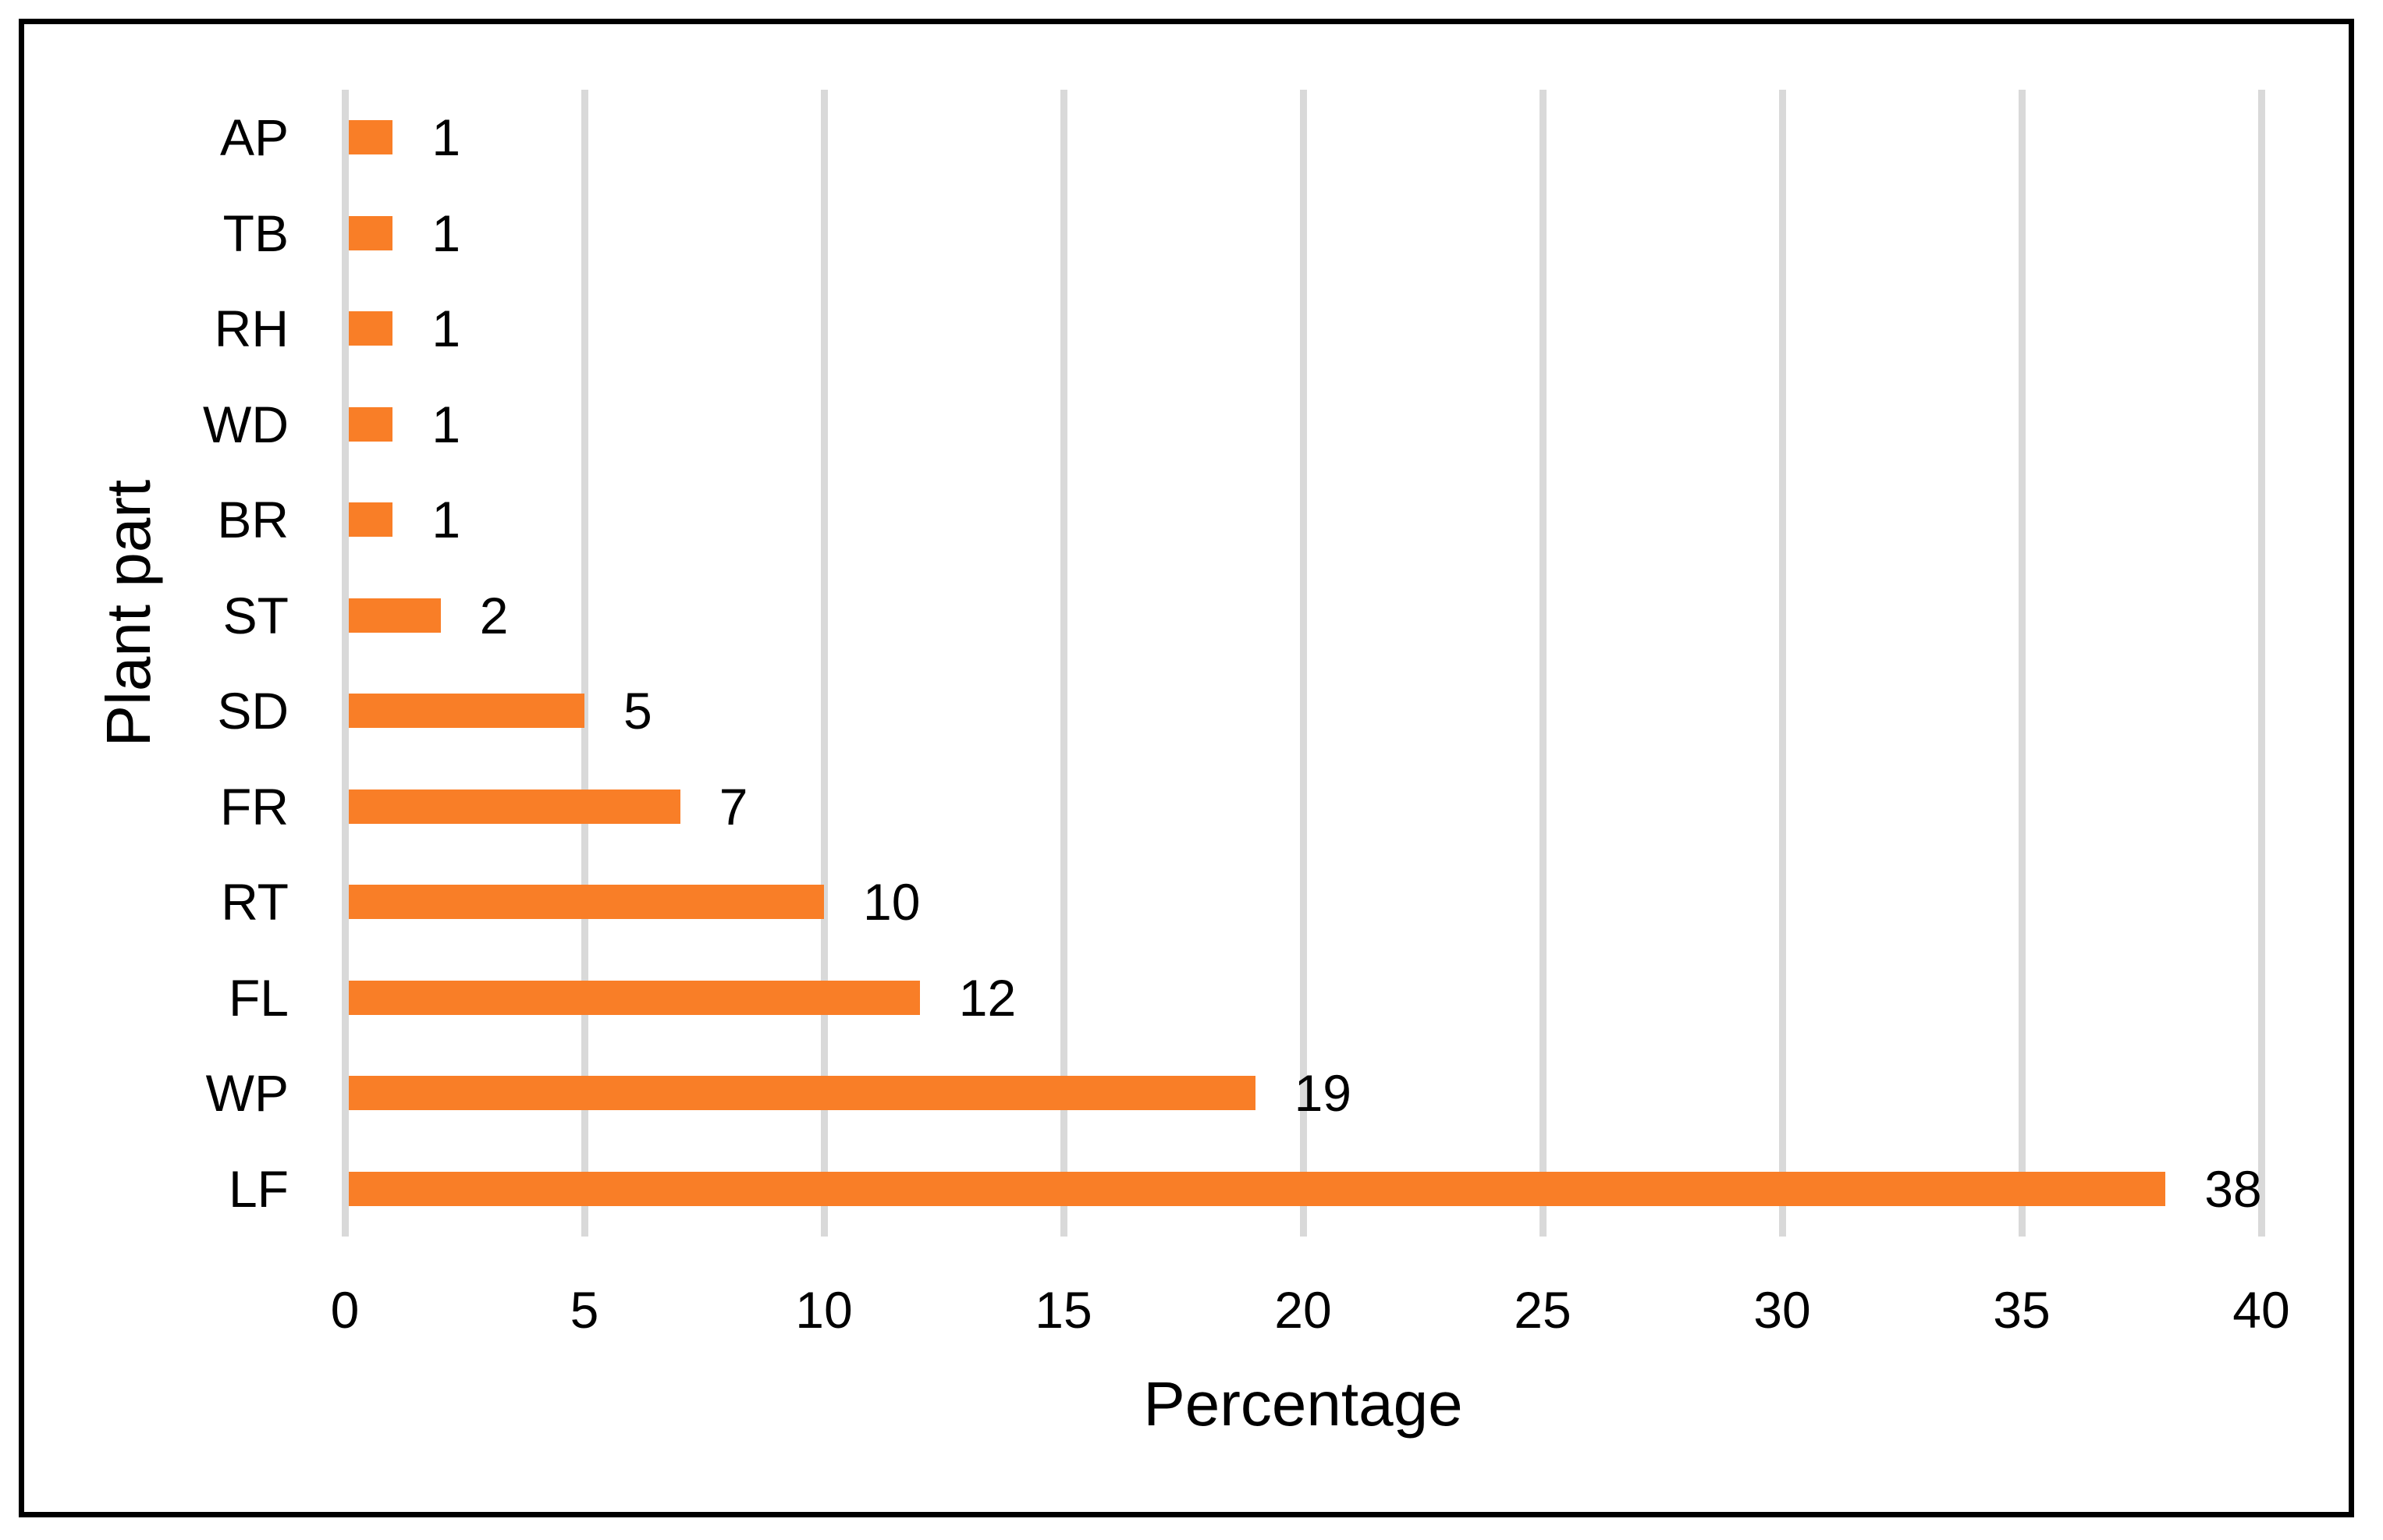 This screenshot has height=1540, width=2383. Describe the element at coordinates (2233, 1188) in the screenshot. I see `bar-value-label-LF: 38` at that location.